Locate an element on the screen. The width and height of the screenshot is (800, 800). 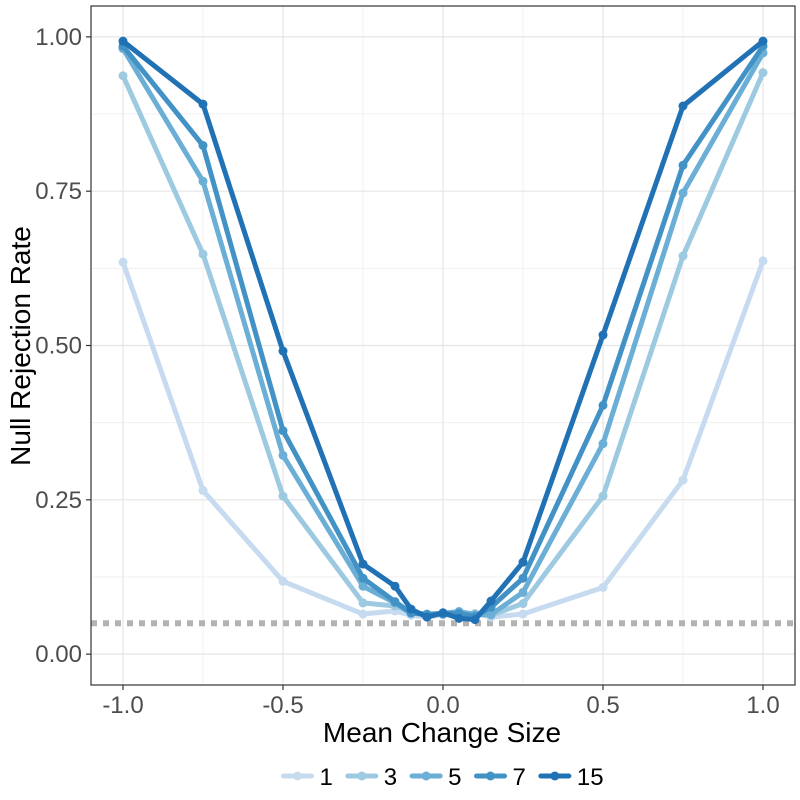
legend-label: 15 is located at coordinates (590, 777).